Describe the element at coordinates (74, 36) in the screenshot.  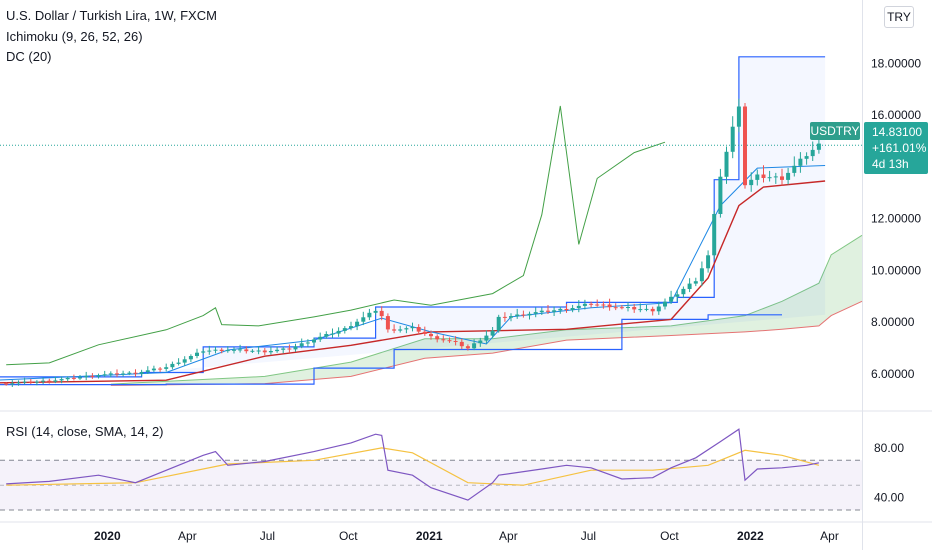
I see `ichimoku-legend: Ichimoku (9, 26, 52, 26)` at that location.